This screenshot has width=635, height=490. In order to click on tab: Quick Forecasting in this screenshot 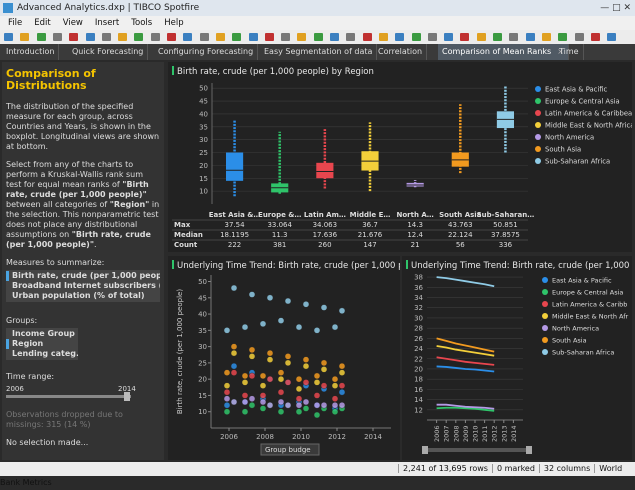, I will do `click(108, 52)`.